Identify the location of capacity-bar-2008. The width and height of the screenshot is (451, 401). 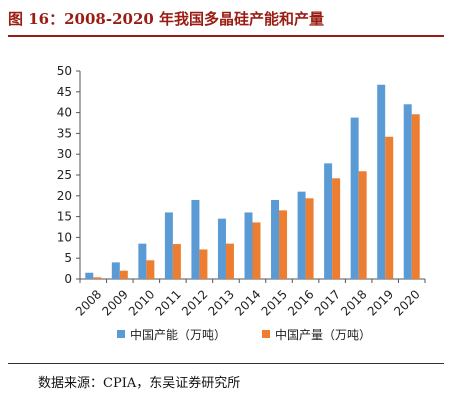
(89, 275).